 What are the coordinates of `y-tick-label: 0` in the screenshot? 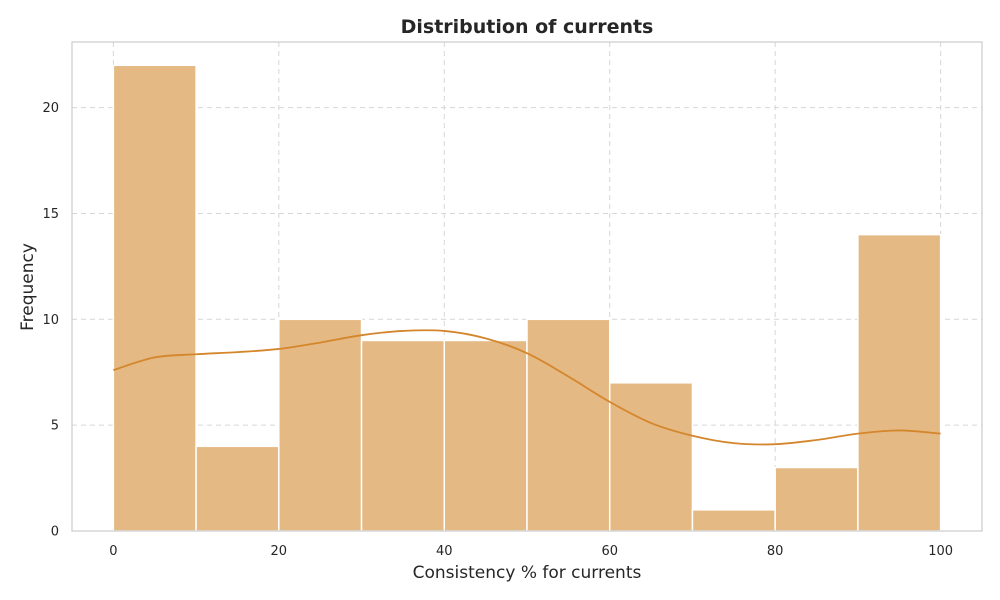 It's located at (55, 532).